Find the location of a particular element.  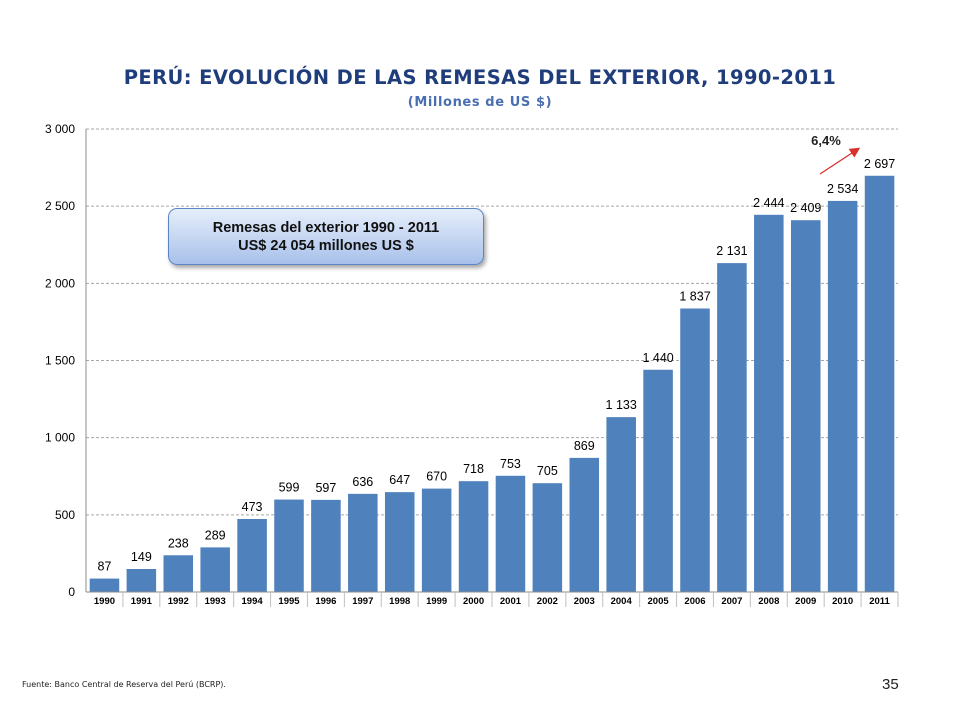

x-tick-label: 1990 is located at coordinates (104, 601).